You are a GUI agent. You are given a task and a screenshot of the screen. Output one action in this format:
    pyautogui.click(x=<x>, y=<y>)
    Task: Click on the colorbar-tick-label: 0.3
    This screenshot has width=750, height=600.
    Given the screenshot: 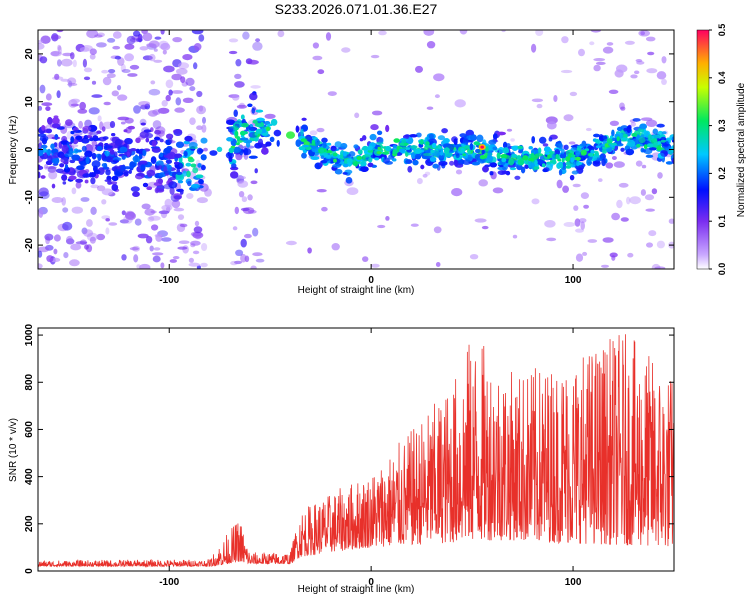 What is the action you would take?
    pyautogui.click(x=722, y=125)
    